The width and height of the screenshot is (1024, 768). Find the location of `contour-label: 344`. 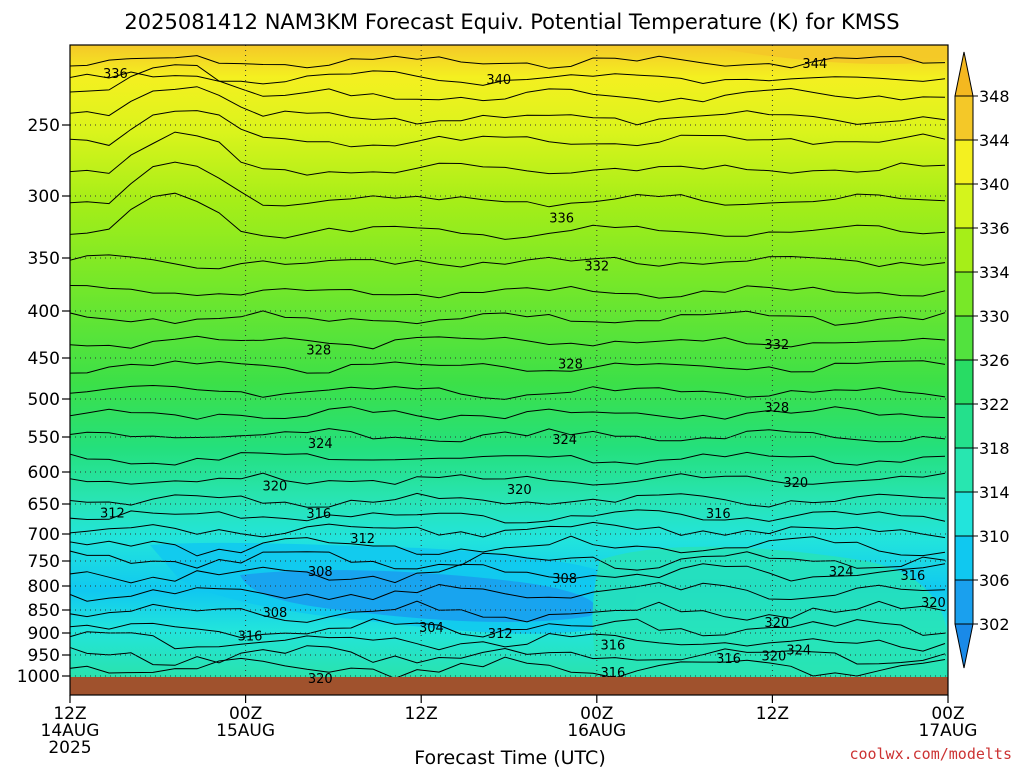

contour-label: 344 is located at coordinates (814, 64).